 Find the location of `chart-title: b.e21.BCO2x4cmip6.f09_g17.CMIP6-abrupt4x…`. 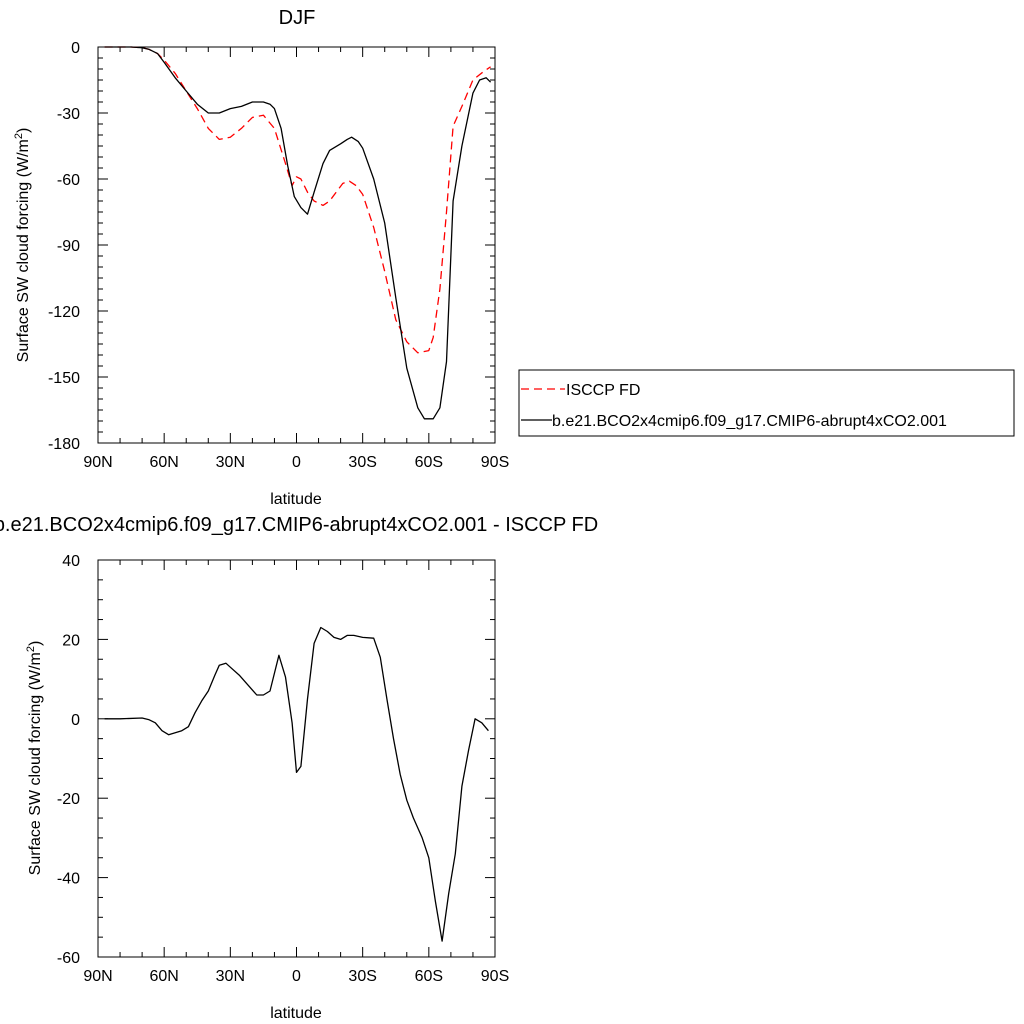

chart-title: b.e21.BCO2x4cmip6.f09_g17.CMIP6-abrupt4x… is located at coordinates (299, 525).